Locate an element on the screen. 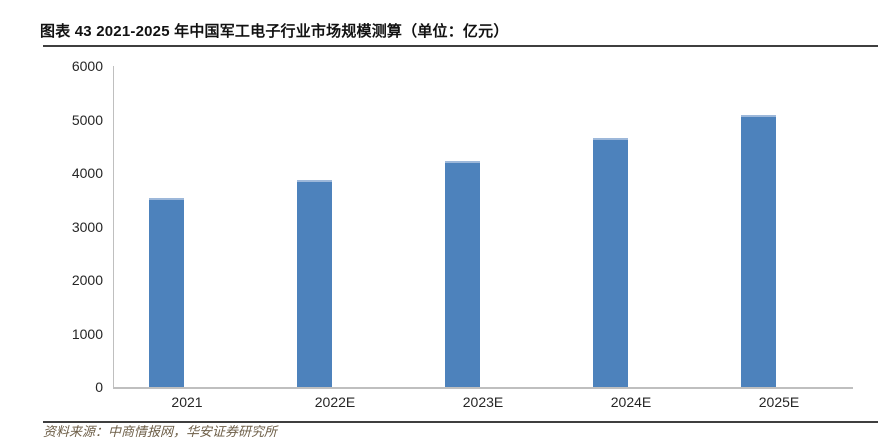 Image resolution: width=893 pixels, height=441 pixels. bar-2024E is located at coordinates (610, 262).